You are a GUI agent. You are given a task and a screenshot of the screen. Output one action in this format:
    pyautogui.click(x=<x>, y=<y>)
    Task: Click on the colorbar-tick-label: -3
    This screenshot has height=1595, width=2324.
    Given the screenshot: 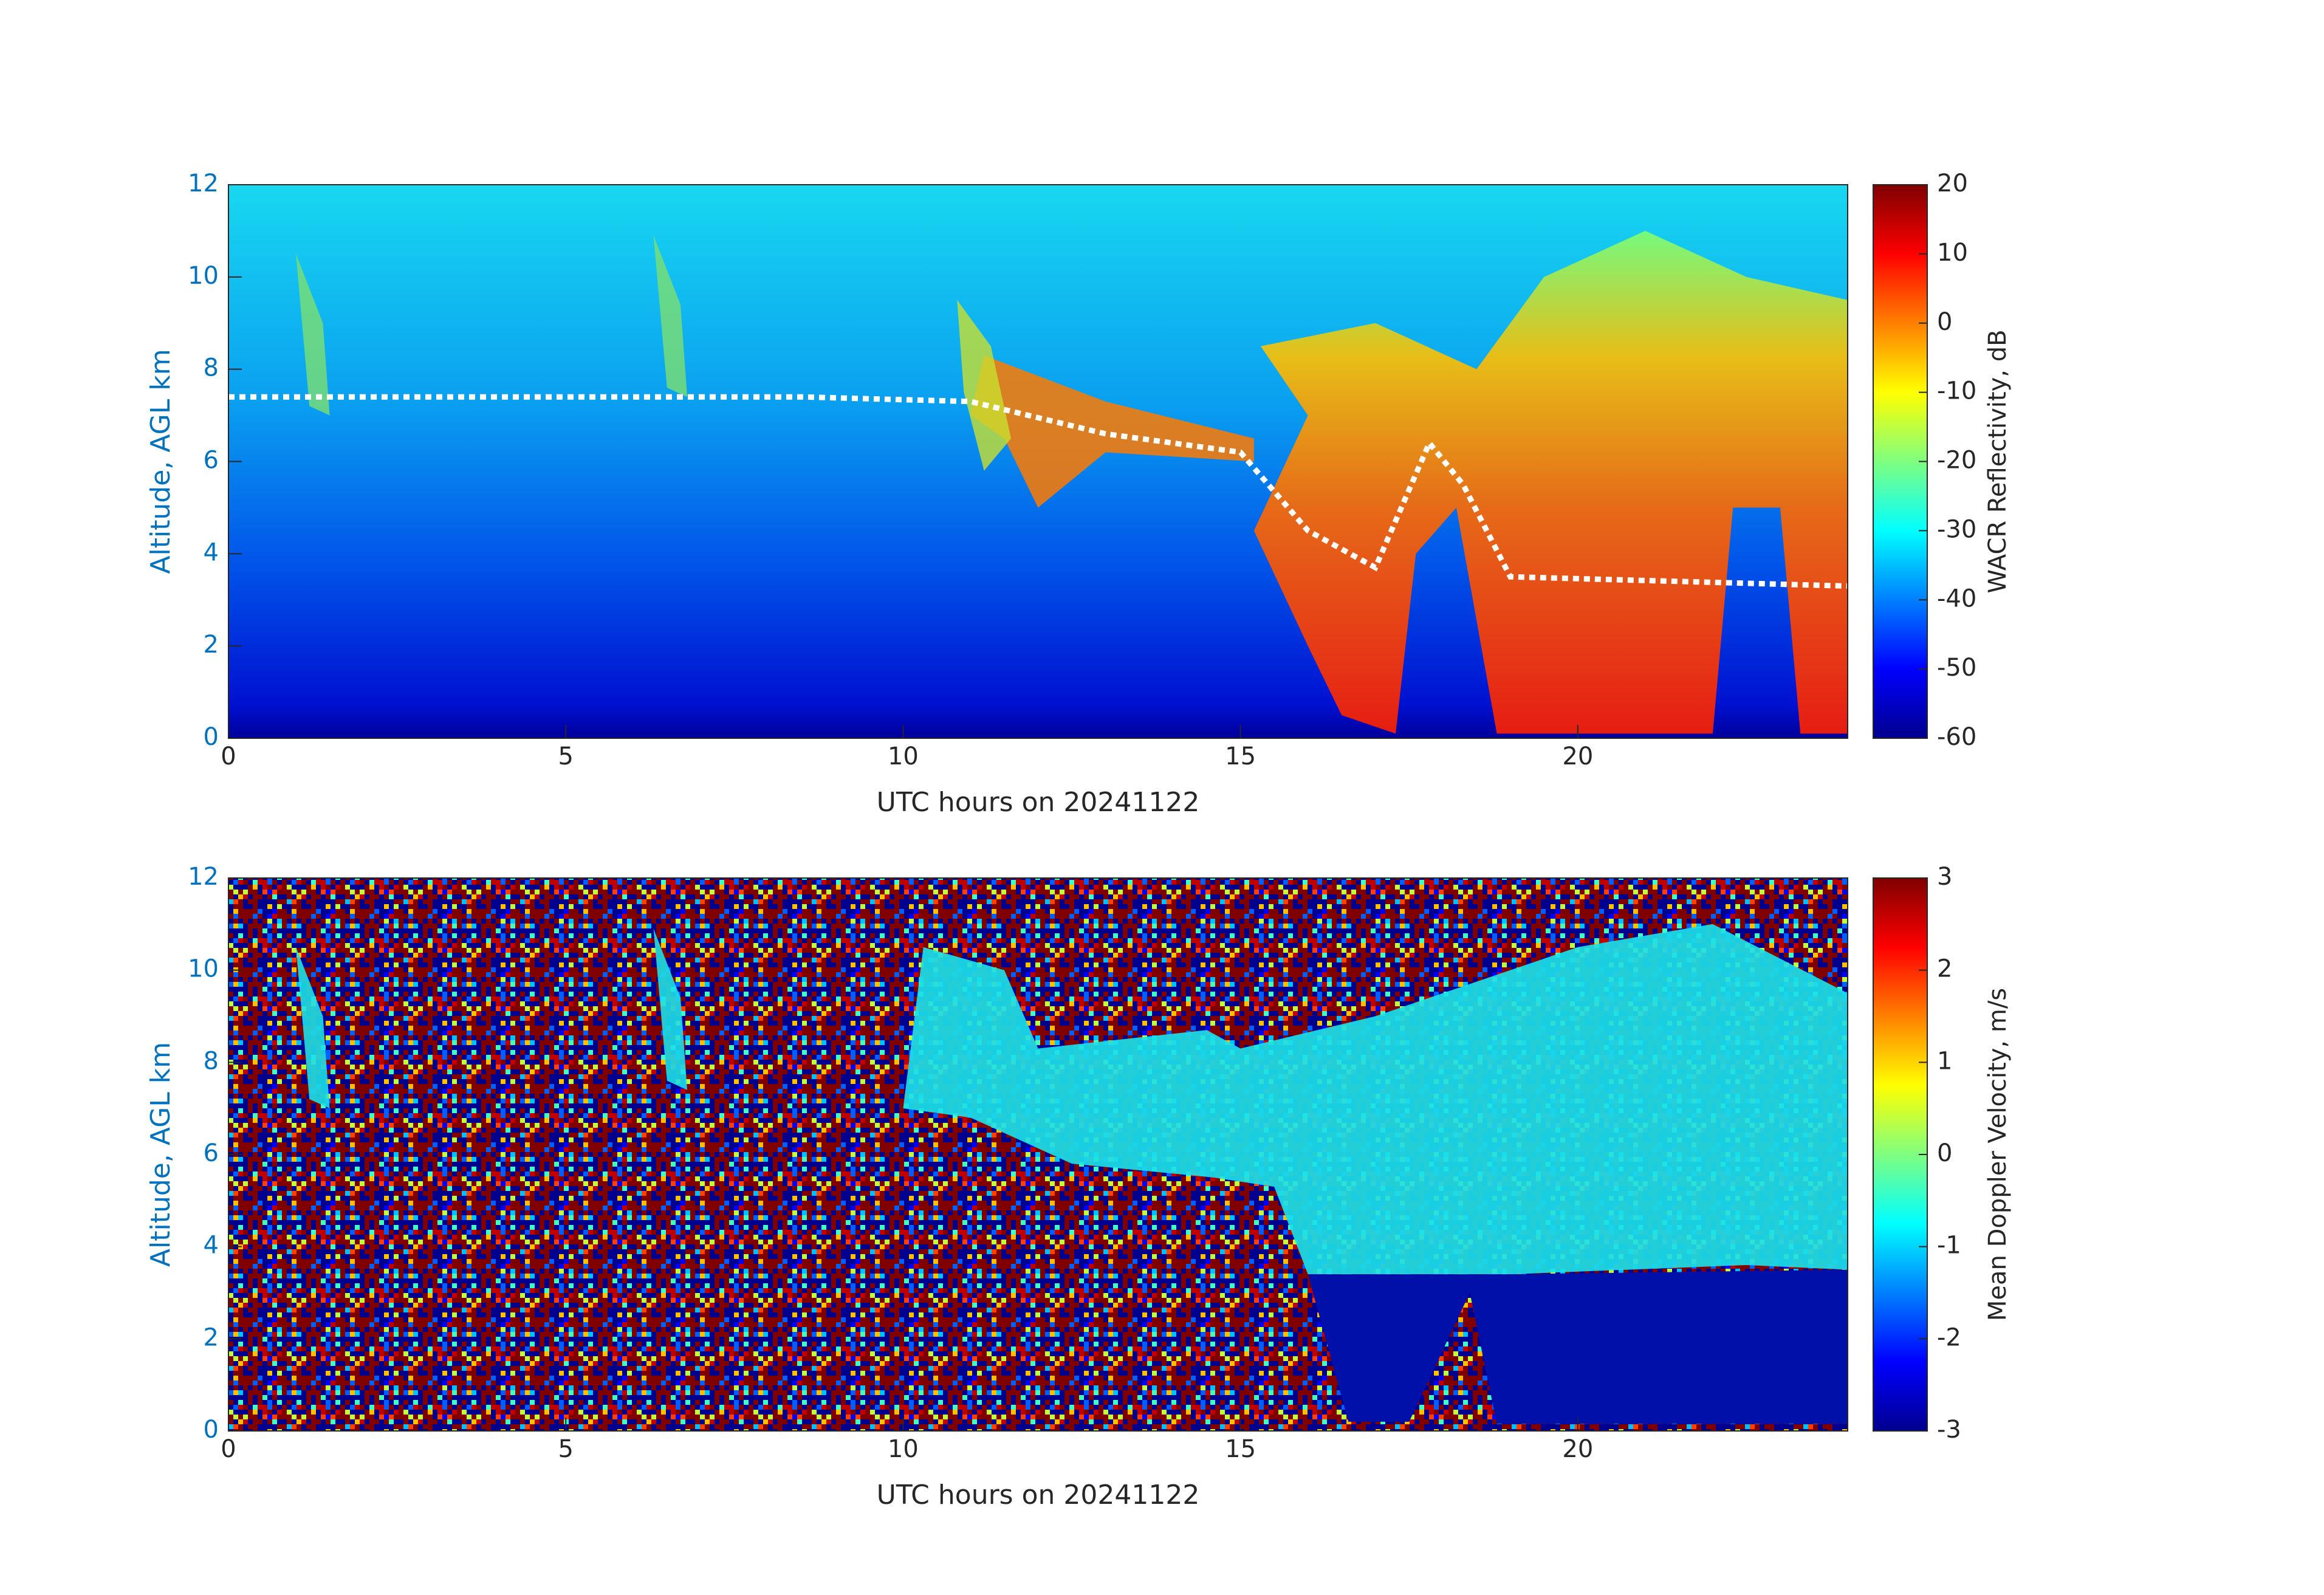 What is the action you would take?
    pyautogui.click(x=1949, y=1430)
    